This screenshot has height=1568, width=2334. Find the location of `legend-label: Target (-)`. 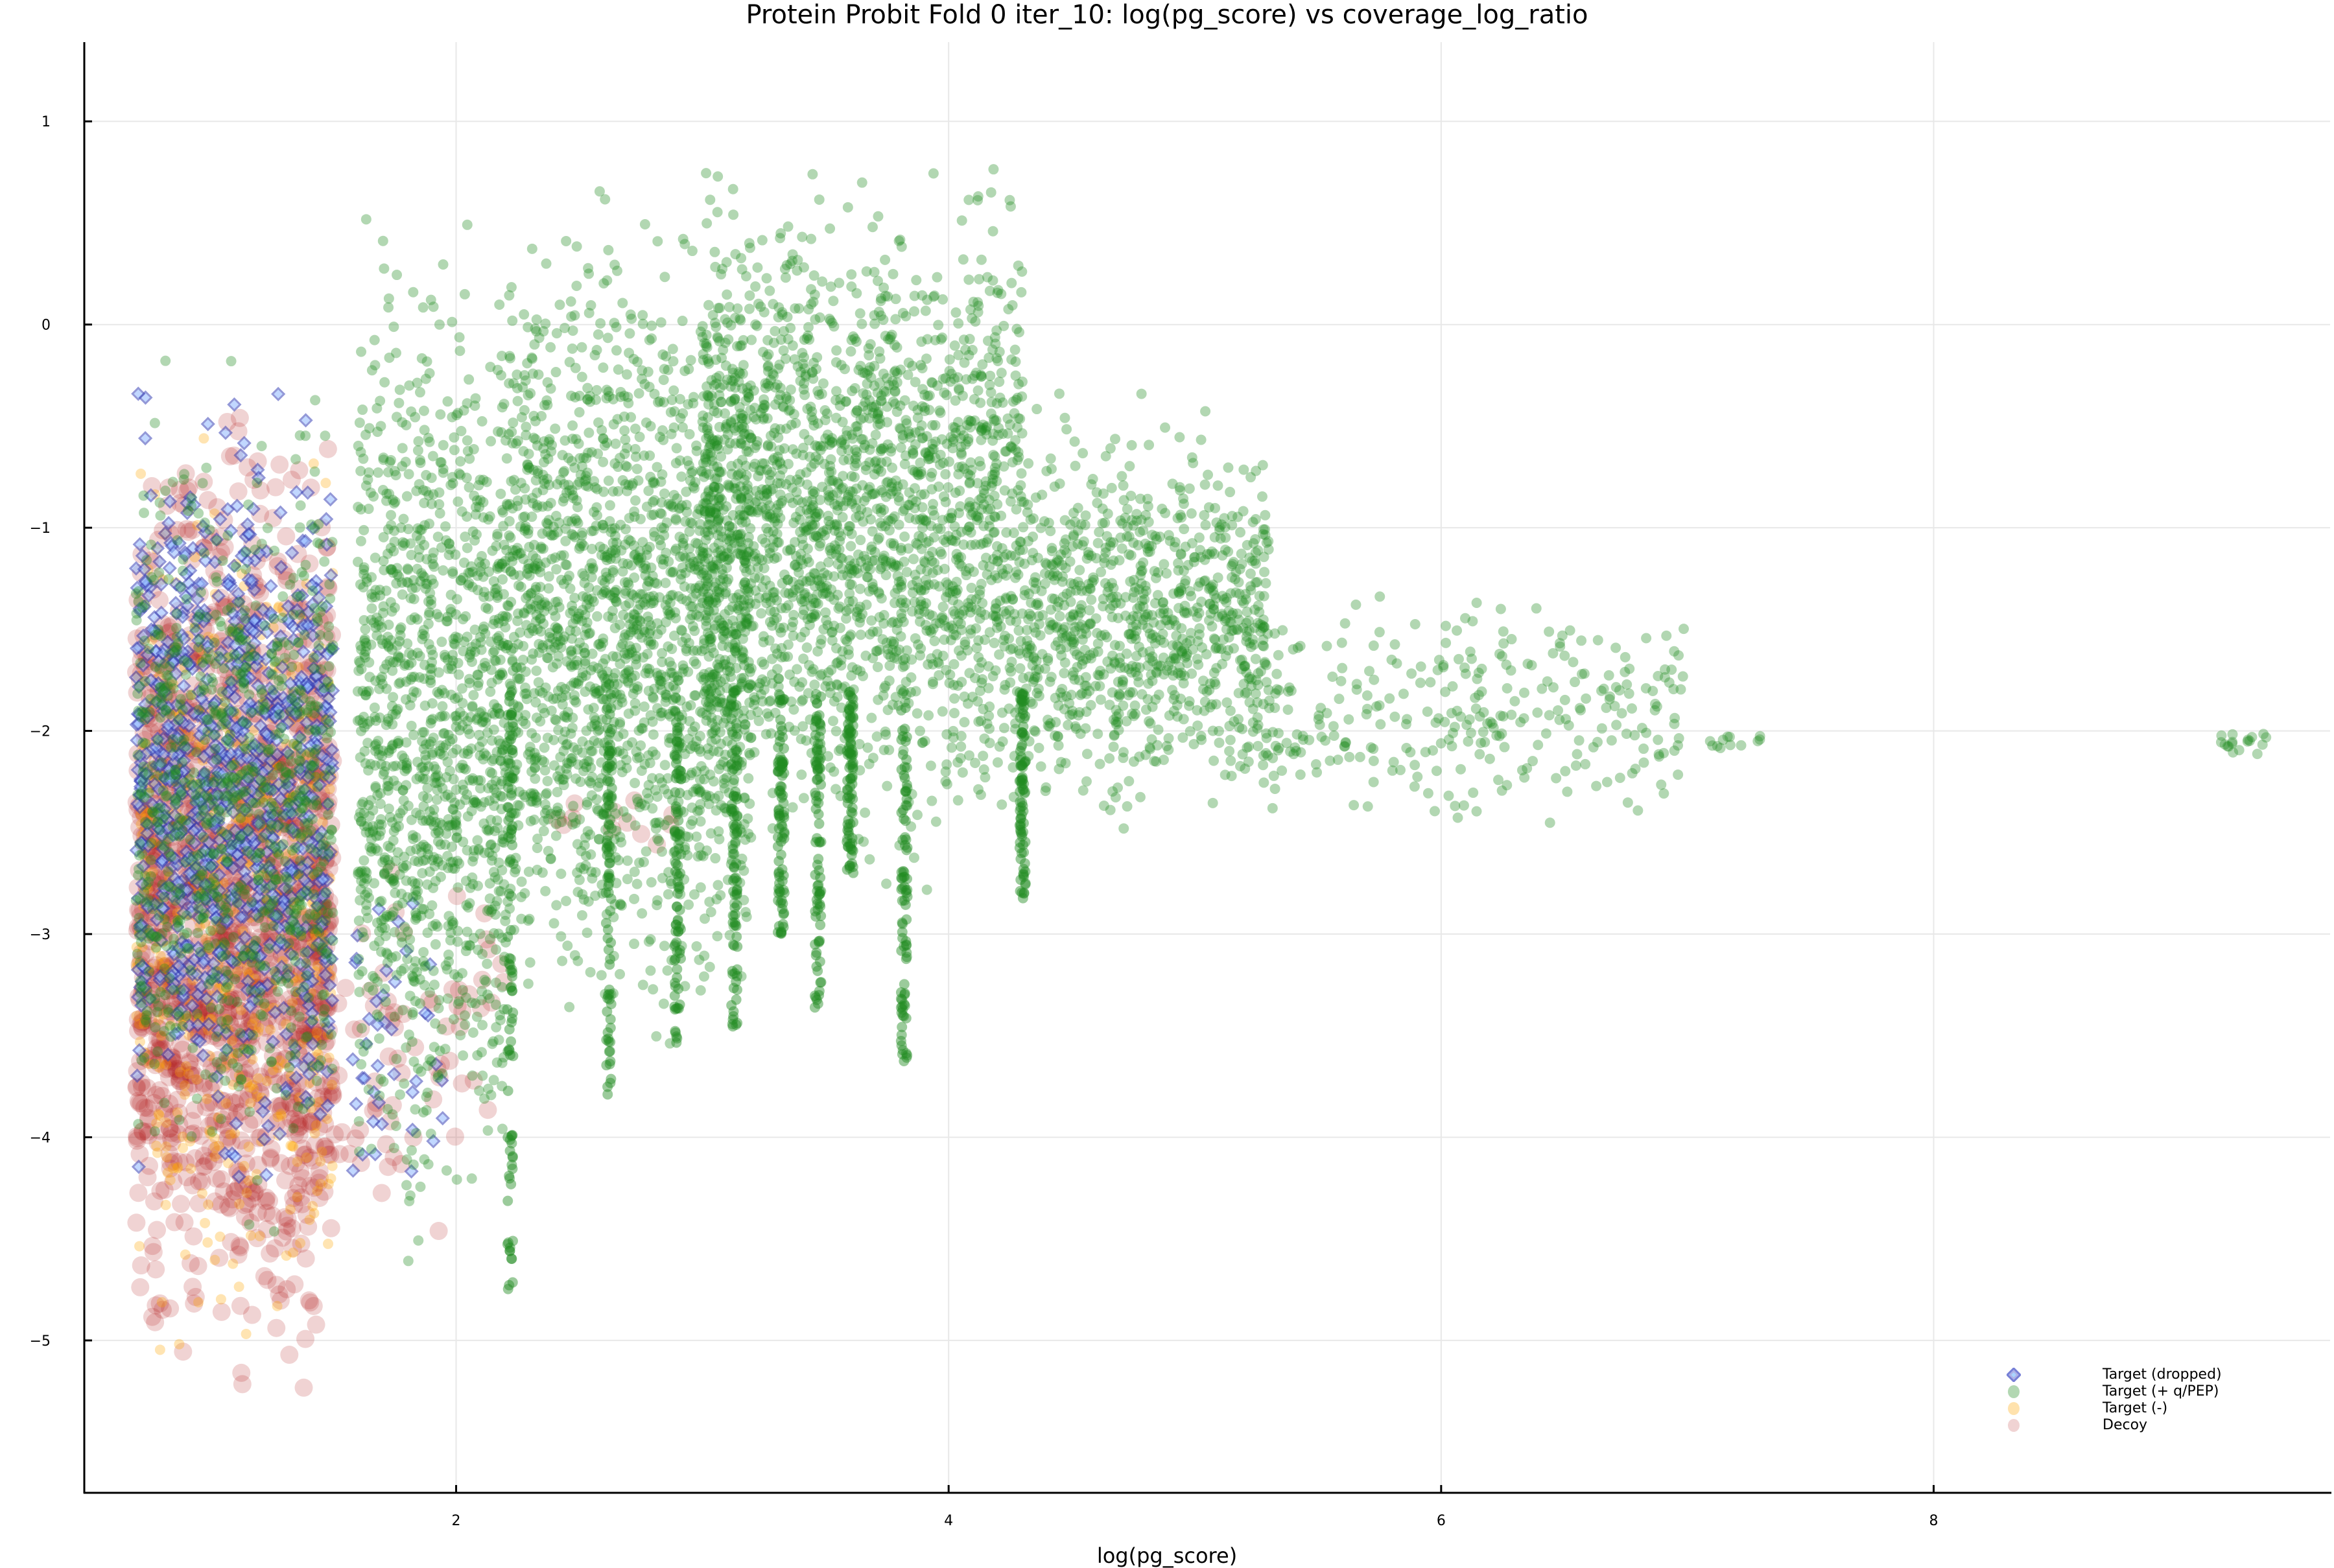

legend-label: Target (-) is located at coordinates (2135, 1409).